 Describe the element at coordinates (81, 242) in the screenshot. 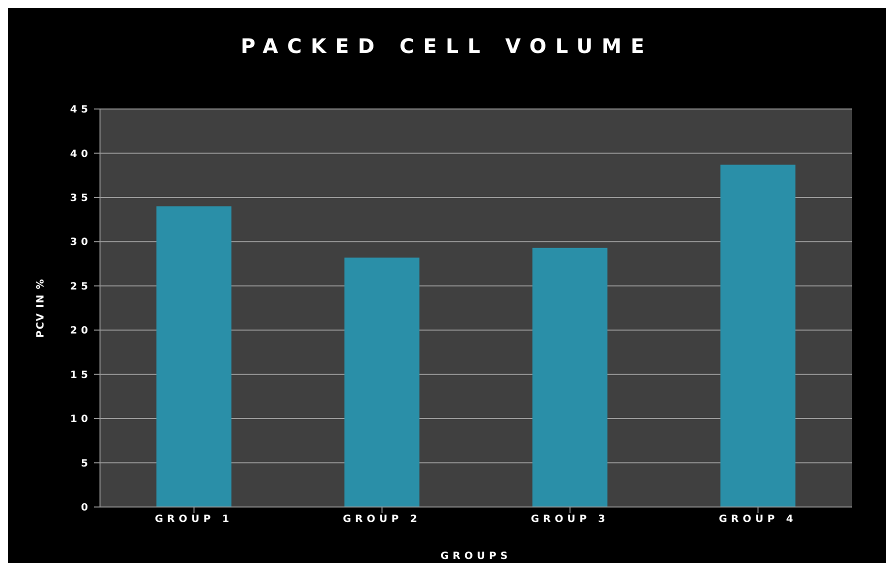

I see `y-tick-label: 30` at that location.